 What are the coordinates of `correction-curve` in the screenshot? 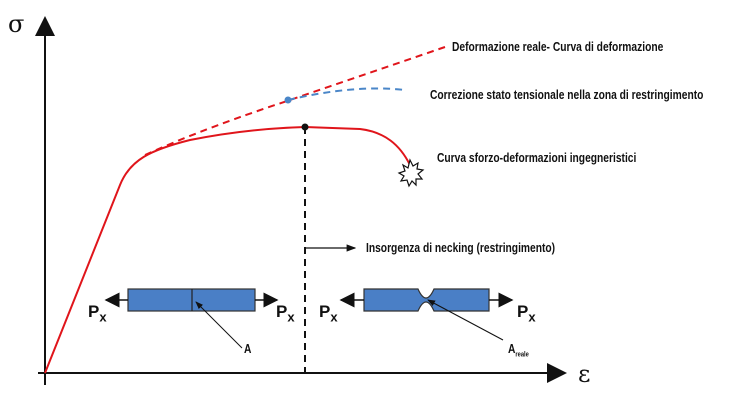 It's located at (346, 94).